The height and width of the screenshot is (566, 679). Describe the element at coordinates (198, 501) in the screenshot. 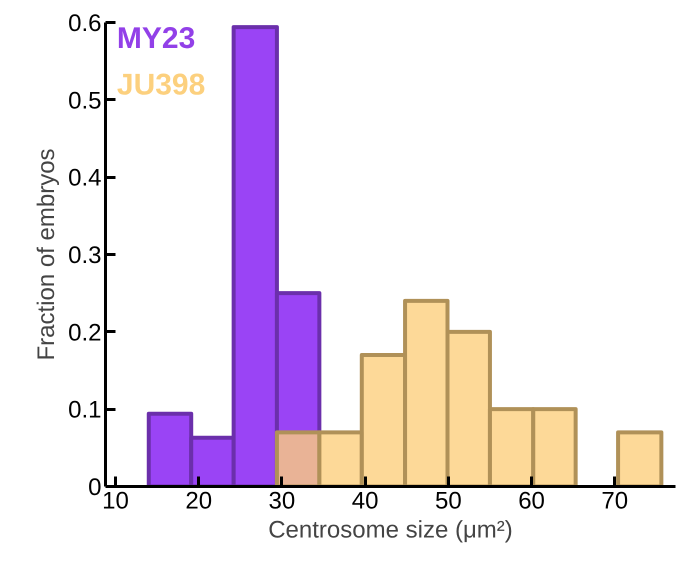

I see `x-tick-label: 20` at that location.